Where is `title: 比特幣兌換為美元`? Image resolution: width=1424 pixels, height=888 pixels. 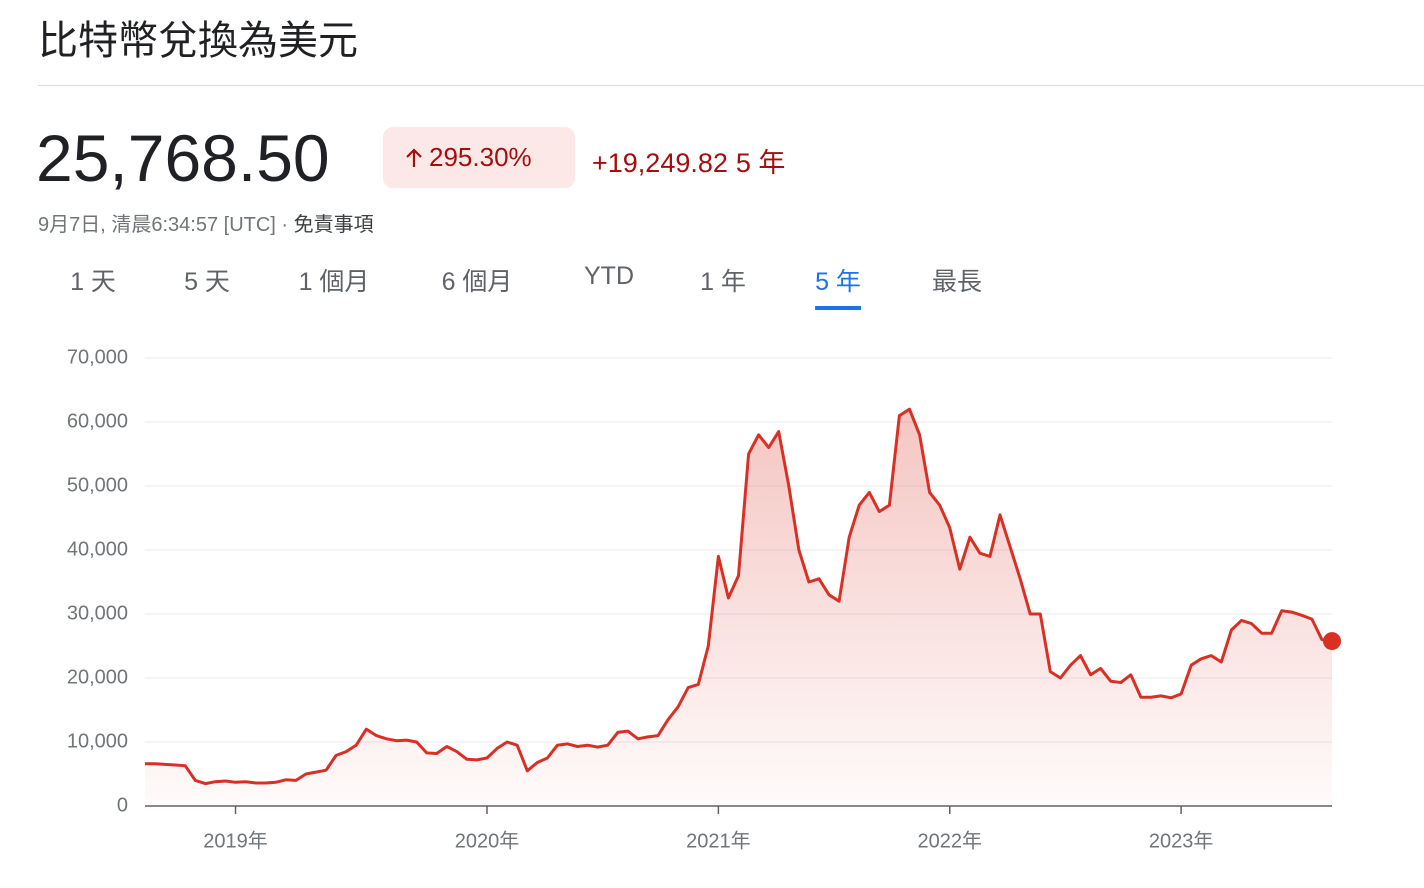 title: 比特幣兌換為美元 is located at coordinates (198, 41).